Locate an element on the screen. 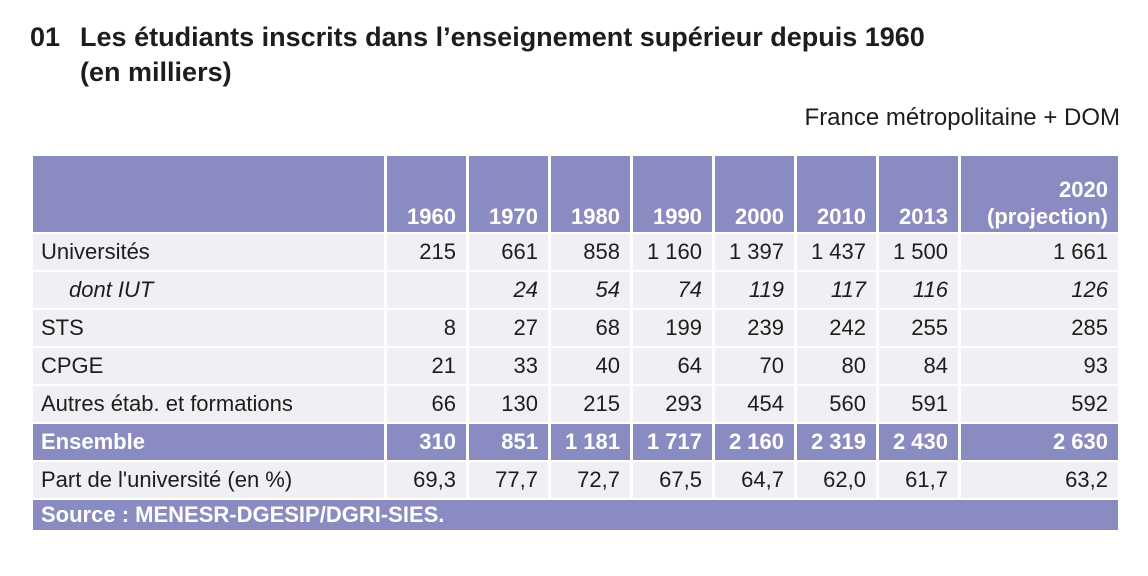 Image resolution: width=1148 pixels, height=576 pixels. column-header-year: 1990 is located at coordinates (672, 194).